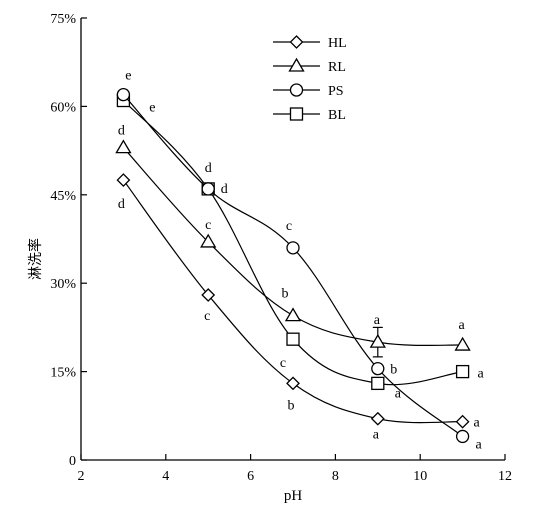  Describe the element at coordinates (310, 43) in the screenshot. I see `legend-entry-HL: HL` at that location.